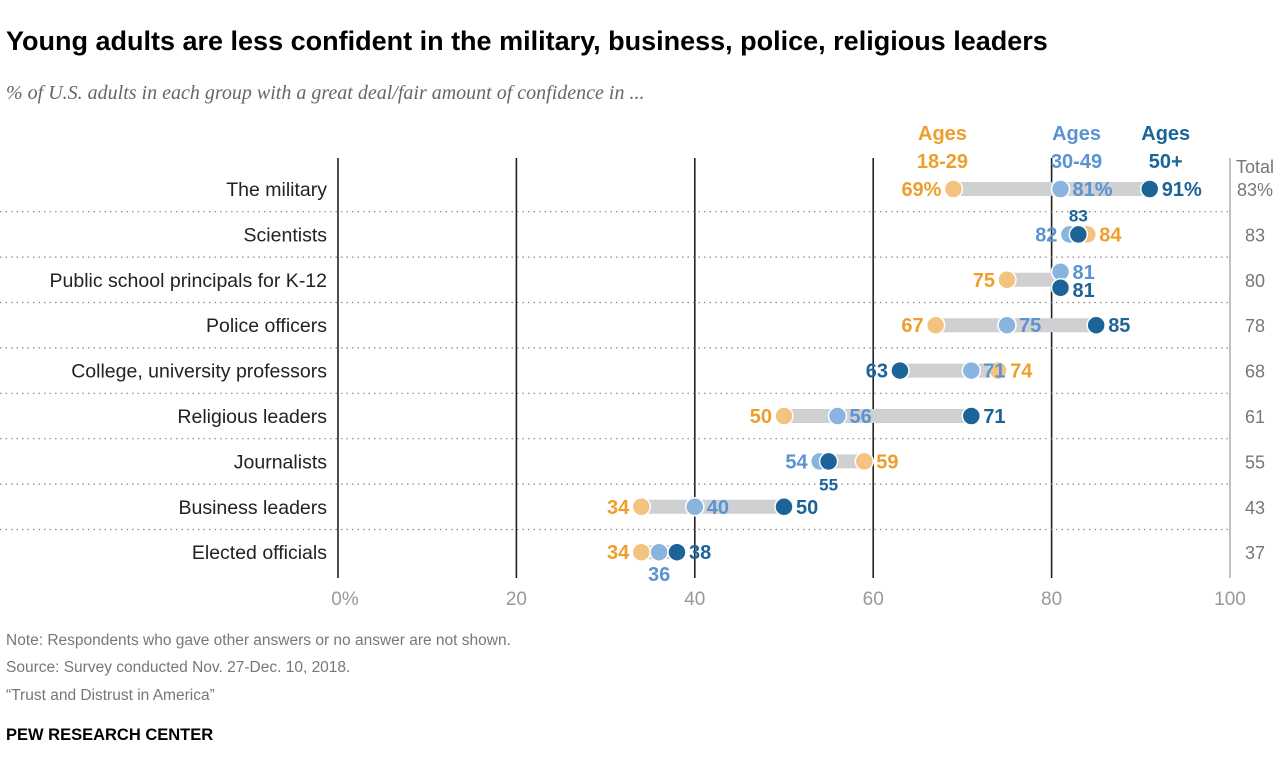 Image resolution: width=1280 pixels, height=782 pixels. I want to click on data-label: 36, so click(659, 575).